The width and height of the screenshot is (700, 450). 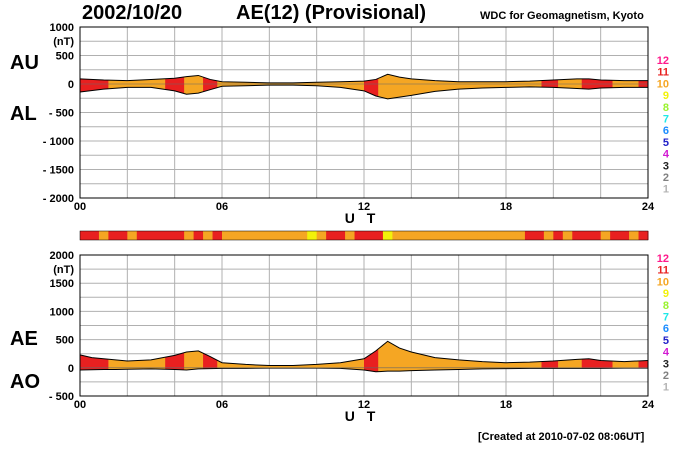 What do you see at coordinates (666, 329) in the screenshot?
I see `level-legend-6: 6` at bounding box center [666, 329].